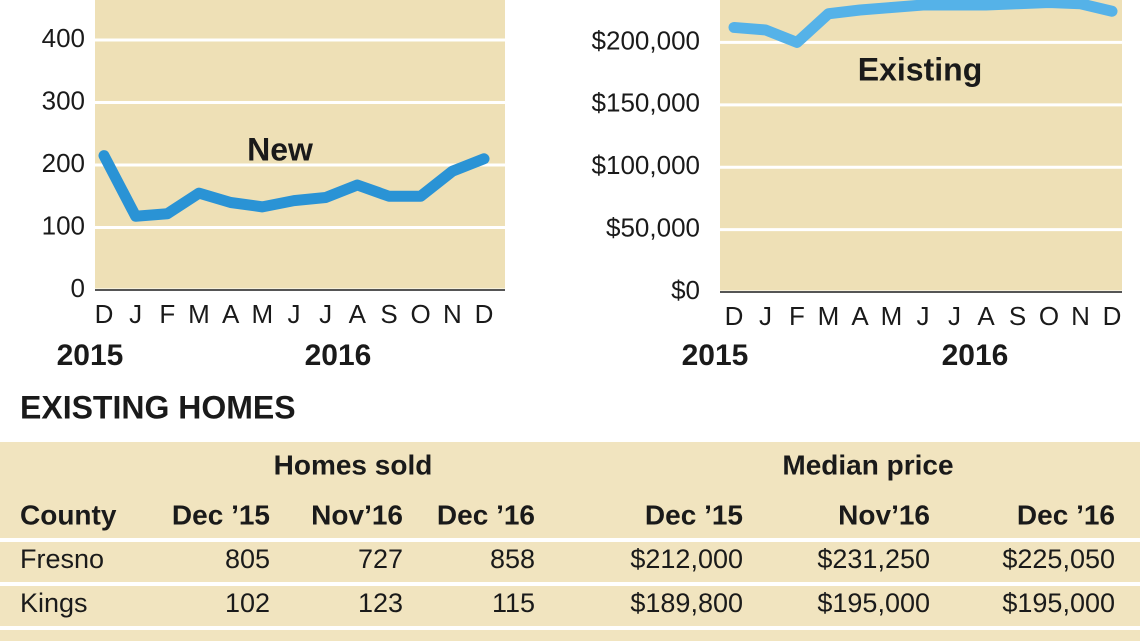 The height and width of the screenshot is (641, 1140). What do you see at coordinates (68, 514) in the screenshot?
I see `column-header: County` at bounding box center [68, 514].